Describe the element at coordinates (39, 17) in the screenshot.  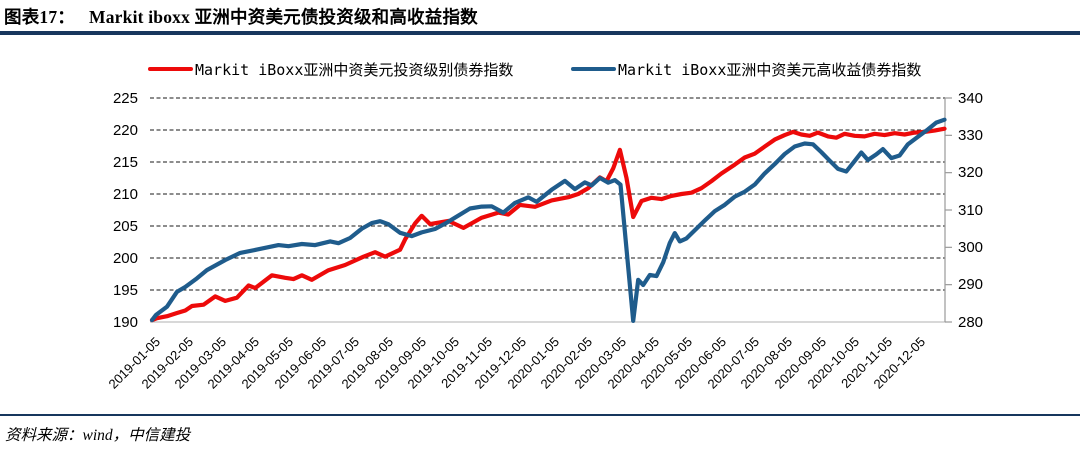
I see `figure-number: 图表17：` at that location.